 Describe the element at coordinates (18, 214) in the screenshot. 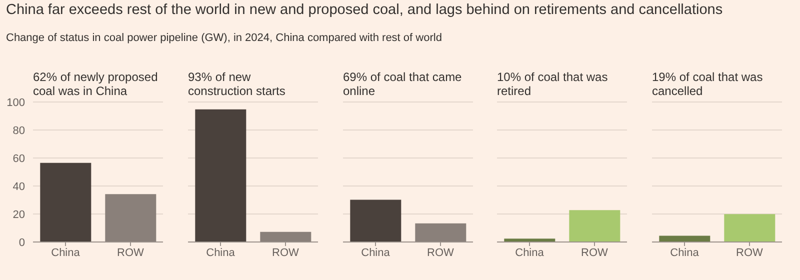

I see `y-tick-label: 20` at that location.